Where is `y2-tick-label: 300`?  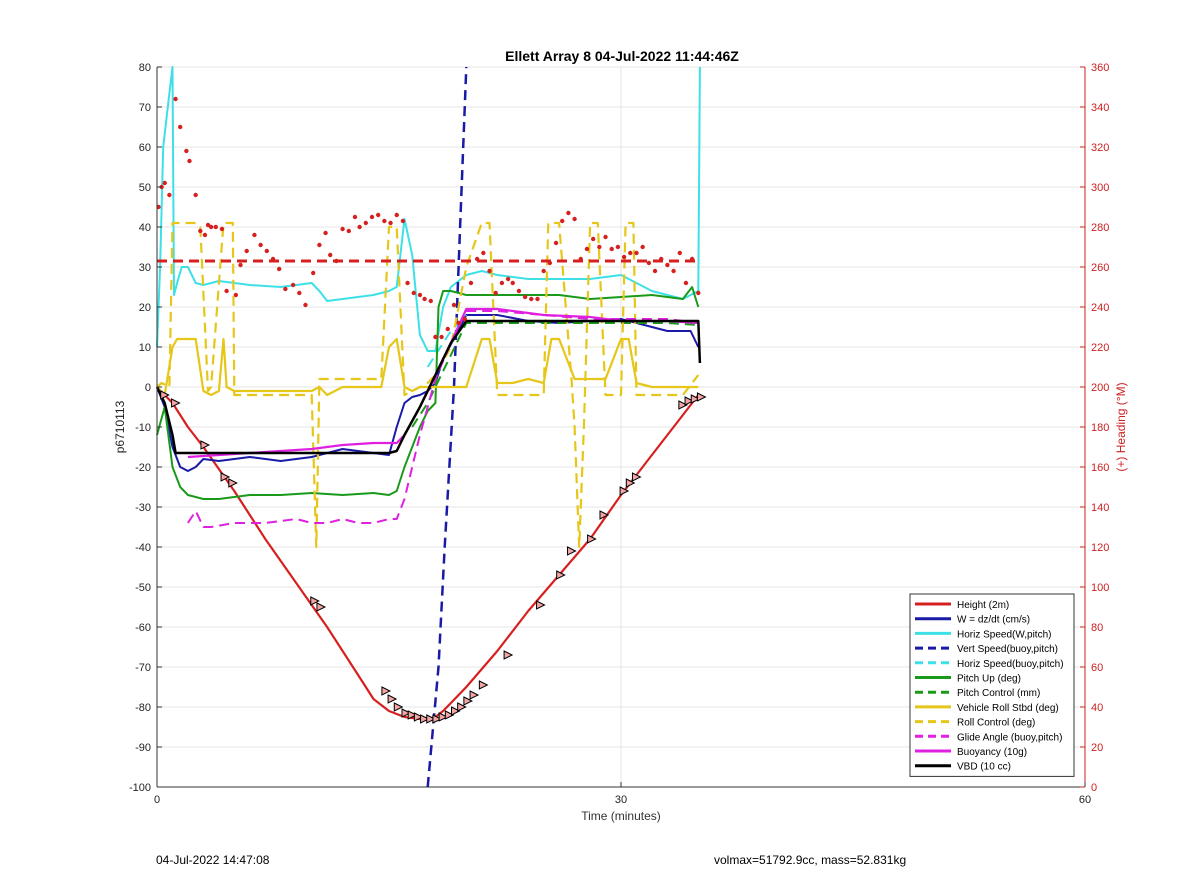 y2-tick-label: 300 is located at coordinates (1100, 188).